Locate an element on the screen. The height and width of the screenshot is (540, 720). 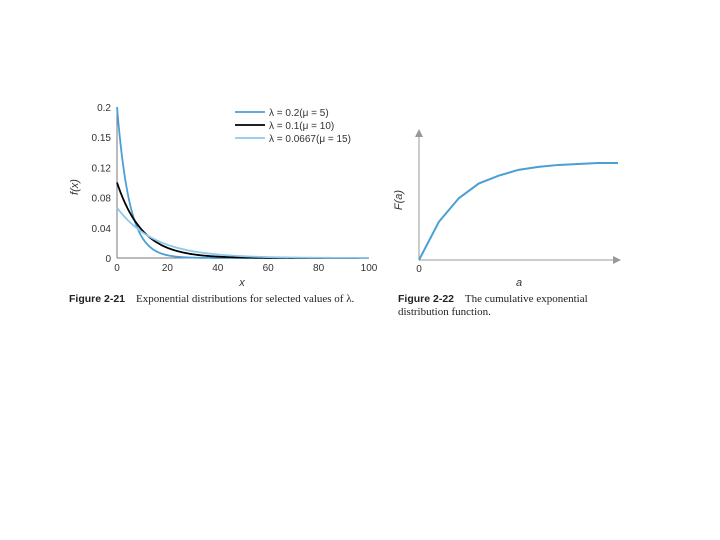
y-tick-labels: 0 0.04 0.08 0.12 0.15 0.2 is located at coordinates (102, 184).